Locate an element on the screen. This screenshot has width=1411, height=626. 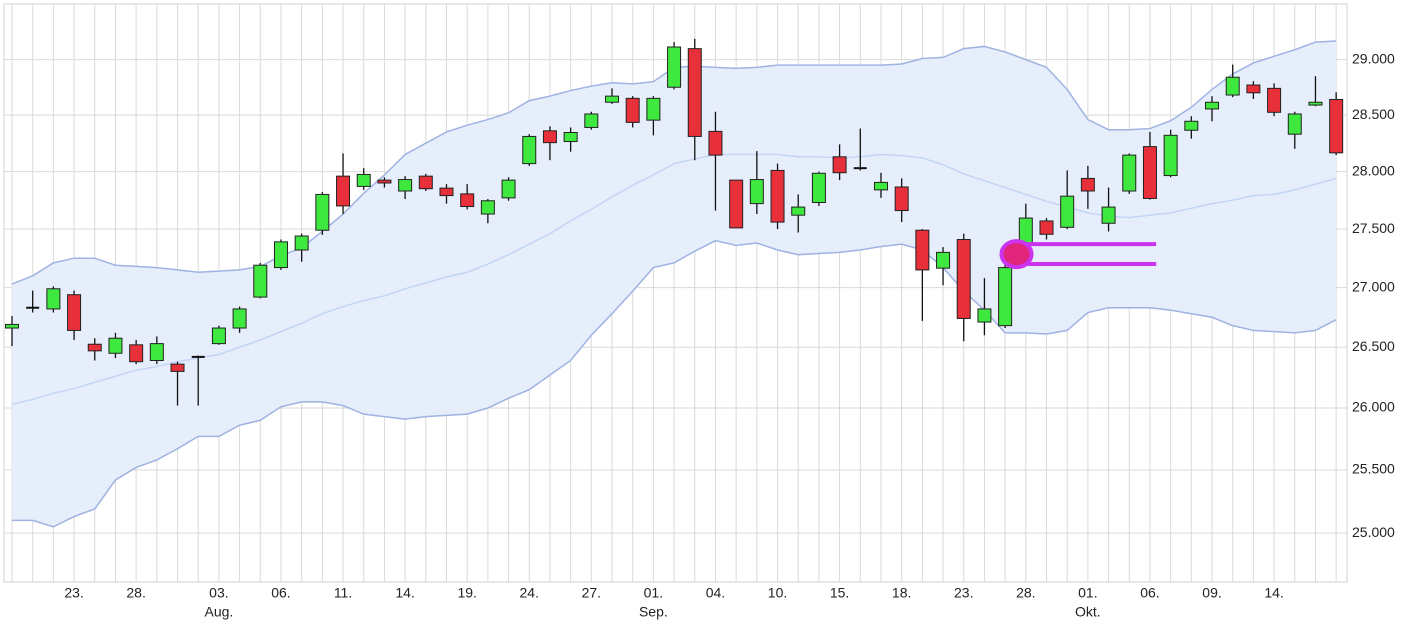
highlight-marker is located at coordinates (1016, 254).